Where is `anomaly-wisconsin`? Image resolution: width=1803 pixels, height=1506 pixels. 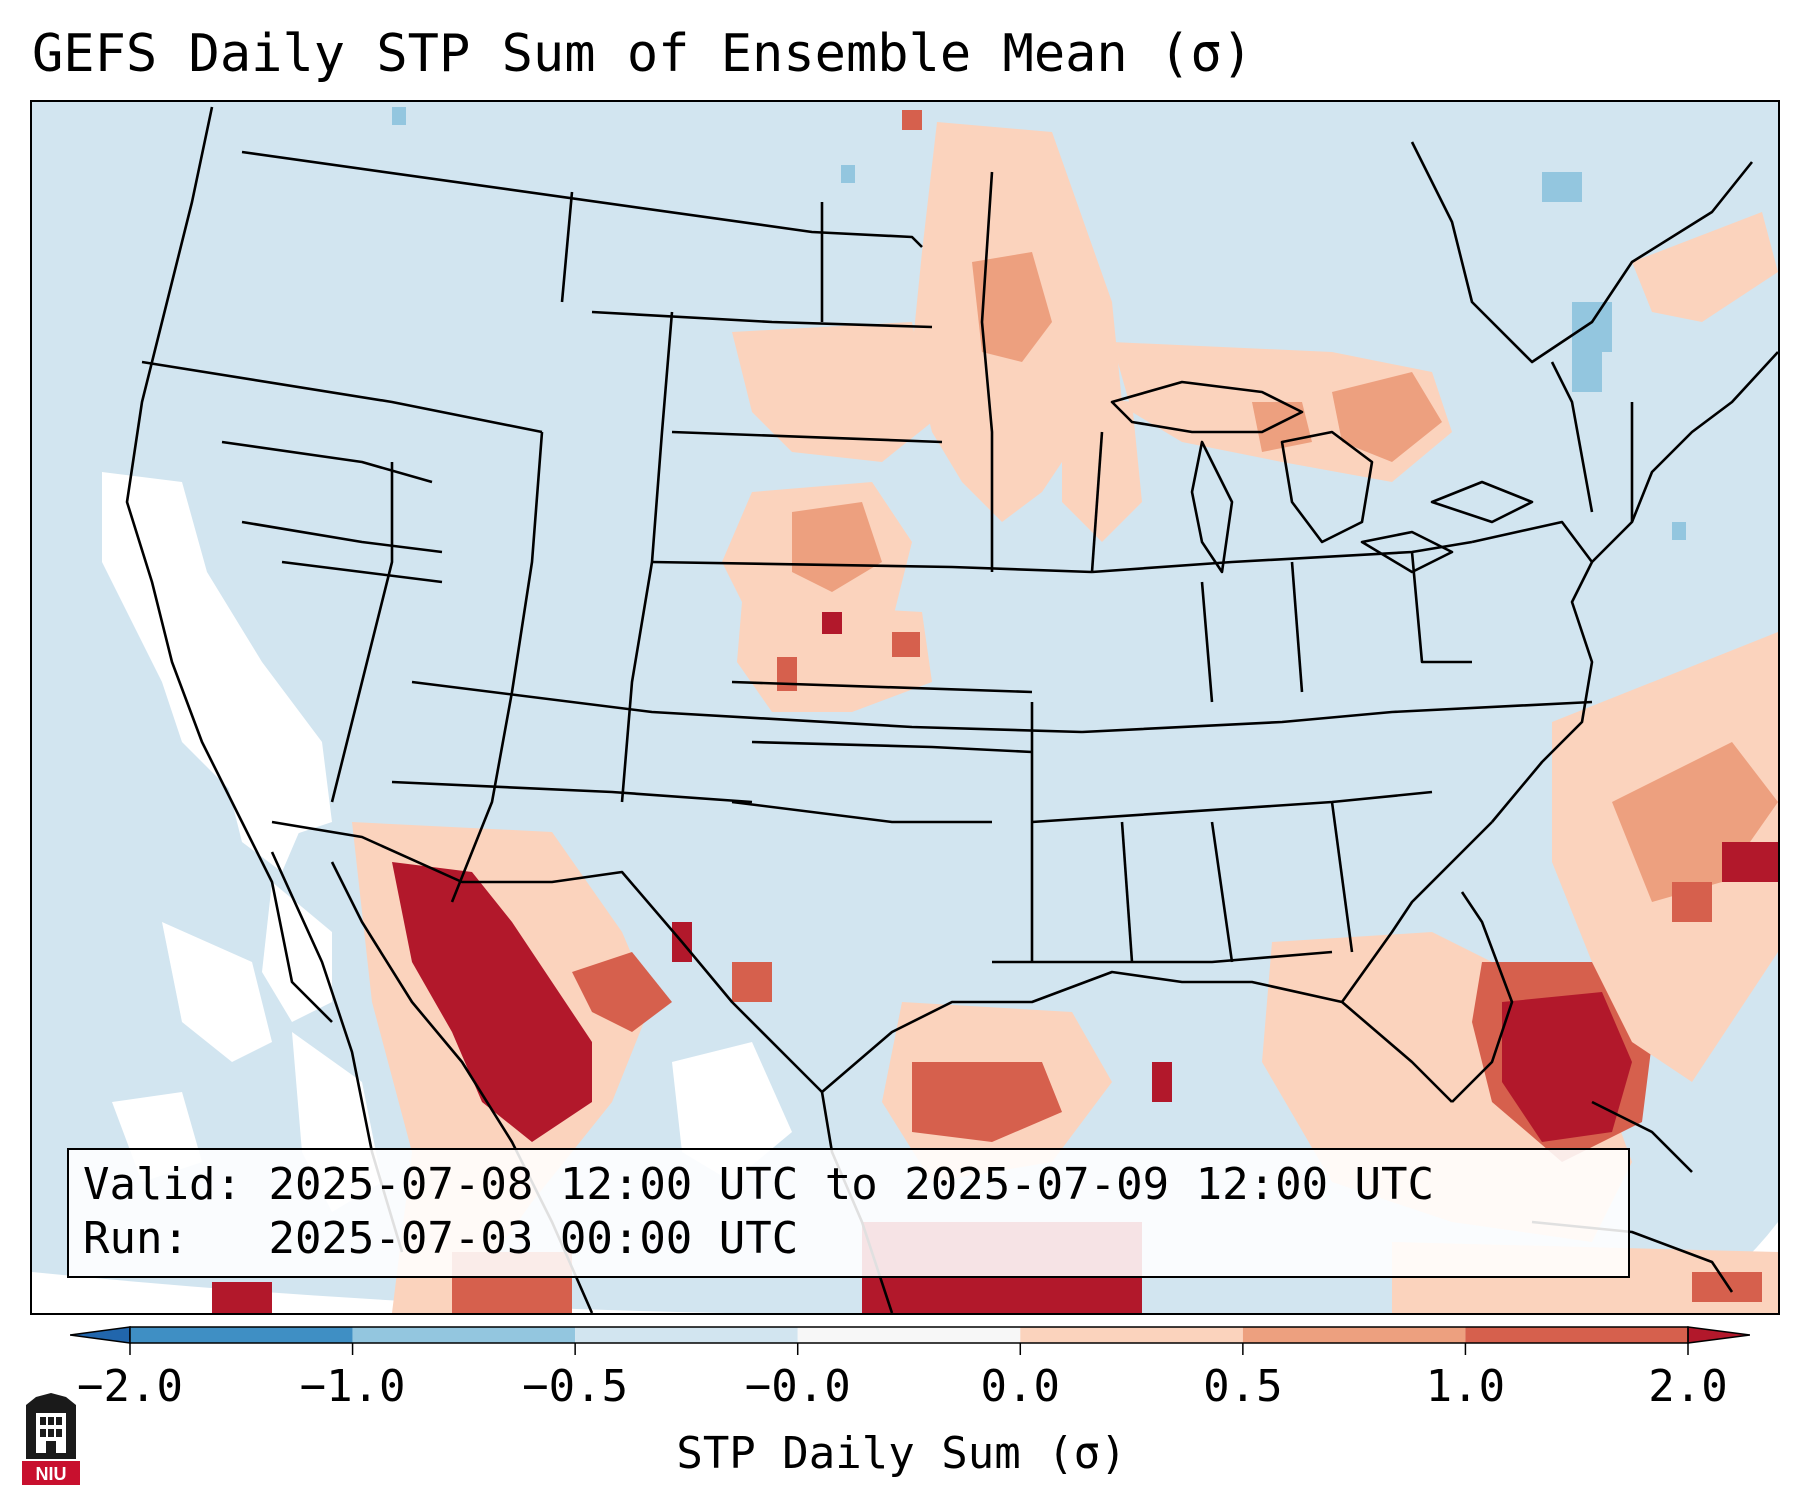
anomaly-wisconsin is located at coordinates (1102, 467).